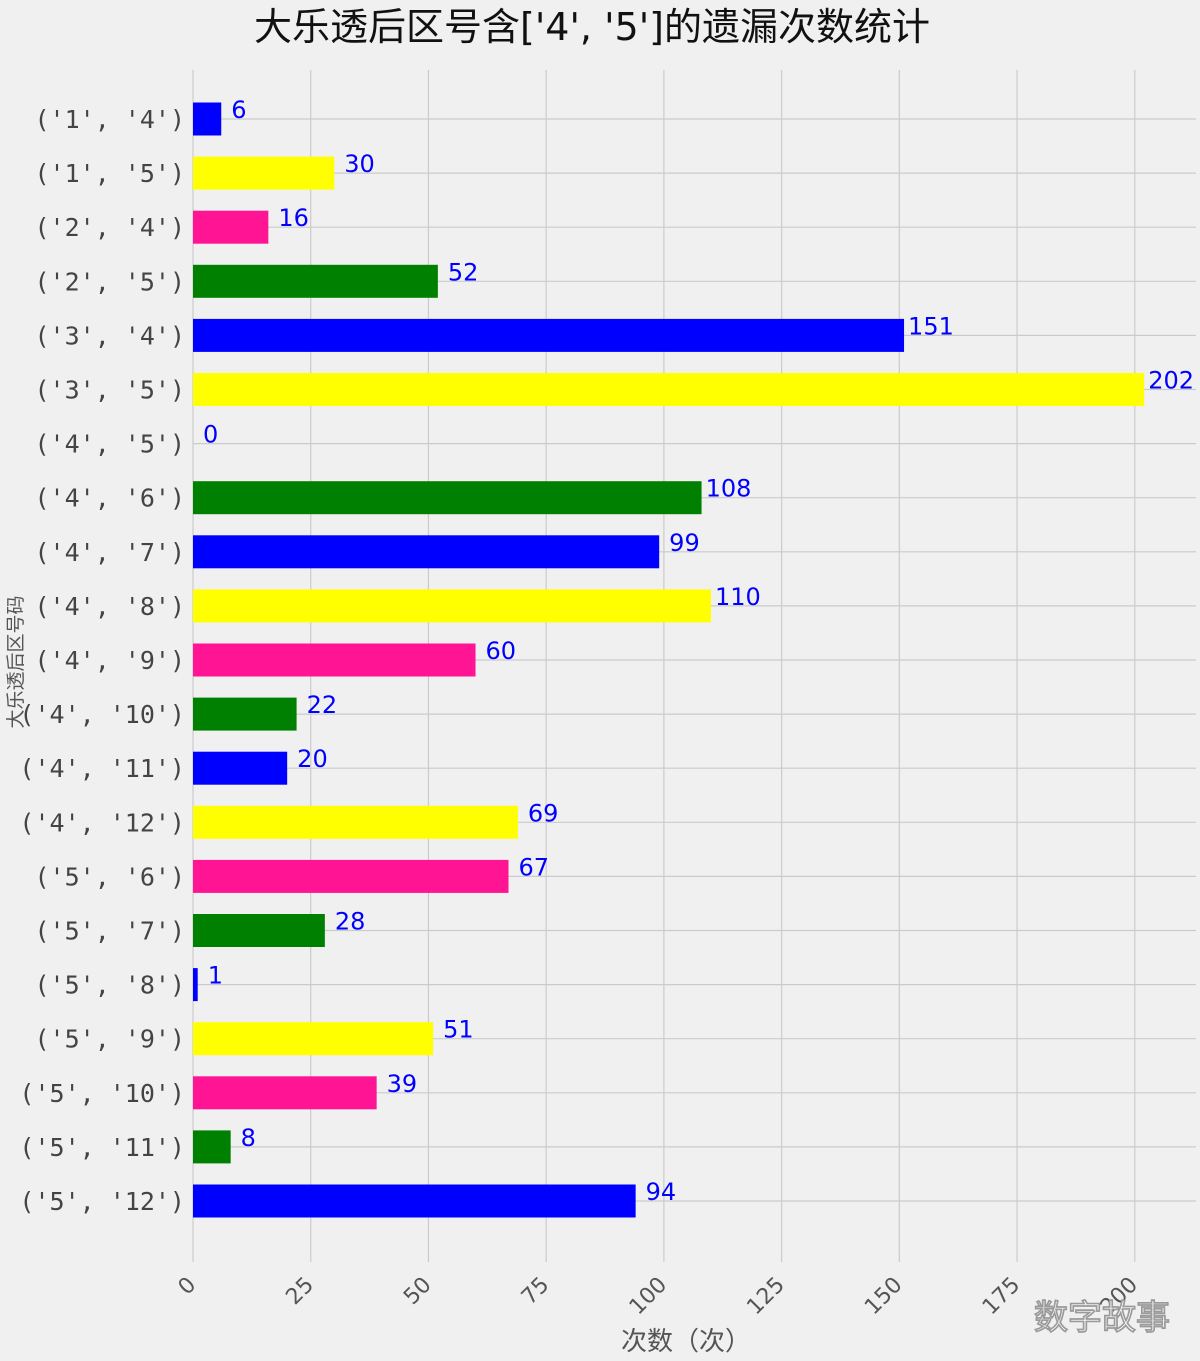  What do you see at coordinates (16, 661) in the screenshot?
I see `y-axis-label: 大乐透后区号码` at bounding box center [16, 661].